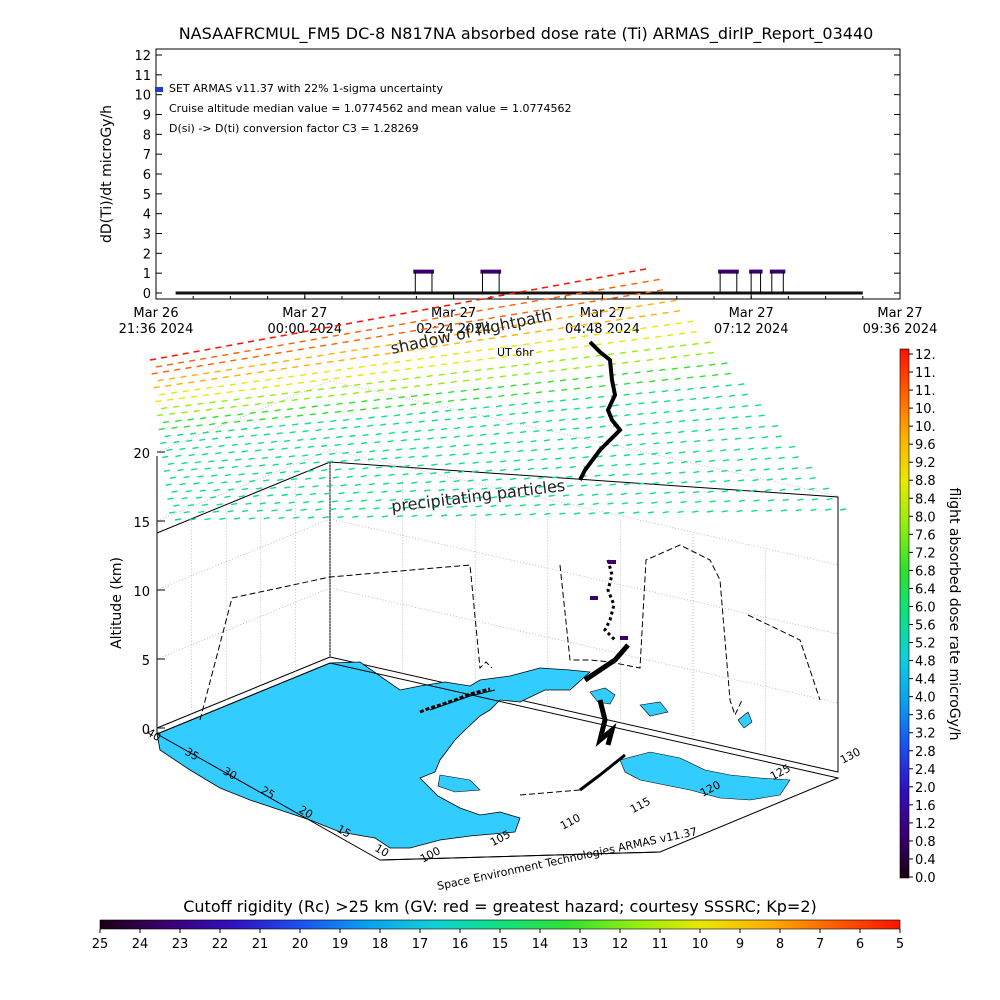 Image resolution: width=1000 pixels, height=1000 pixels. What do you see at coordinates (572, 775) in the screenshot?
I see `profile-shadow-segment` at bounding box center [572, 775].